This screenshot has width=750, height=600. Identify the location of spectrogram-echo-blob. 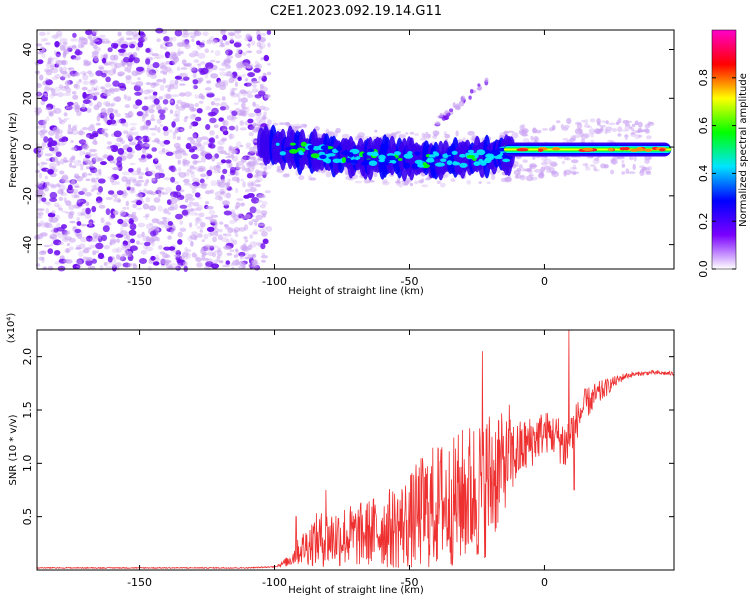
(486, 80).